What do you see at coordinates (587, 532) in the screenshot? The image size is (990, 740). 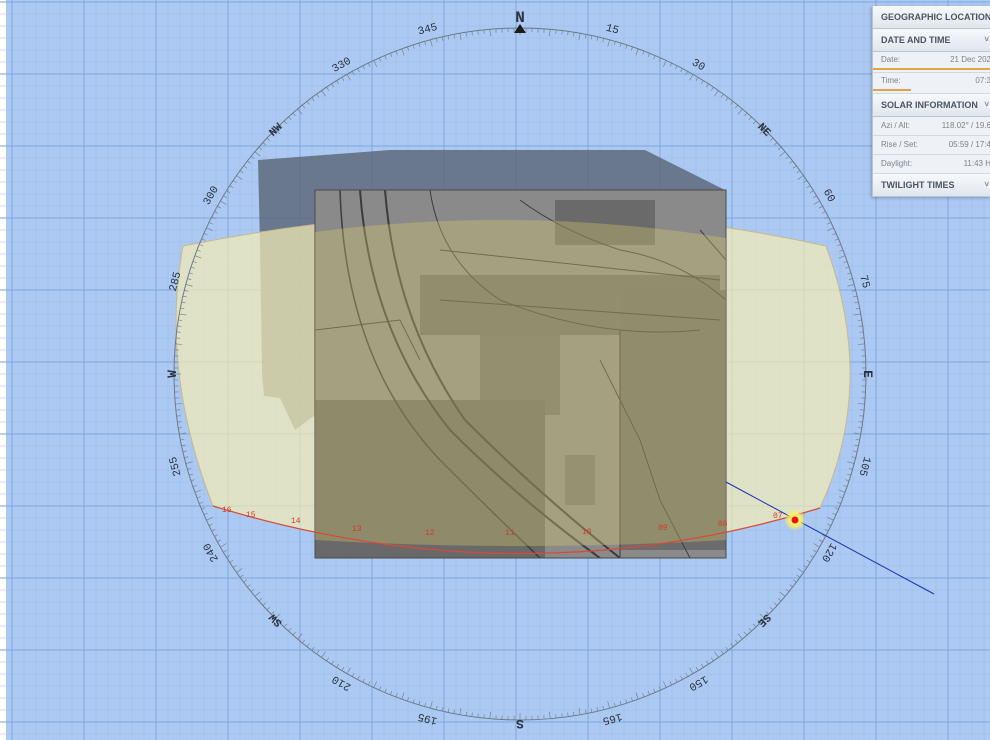 I see `hour-label: 10` at bounding box center [587, 532].